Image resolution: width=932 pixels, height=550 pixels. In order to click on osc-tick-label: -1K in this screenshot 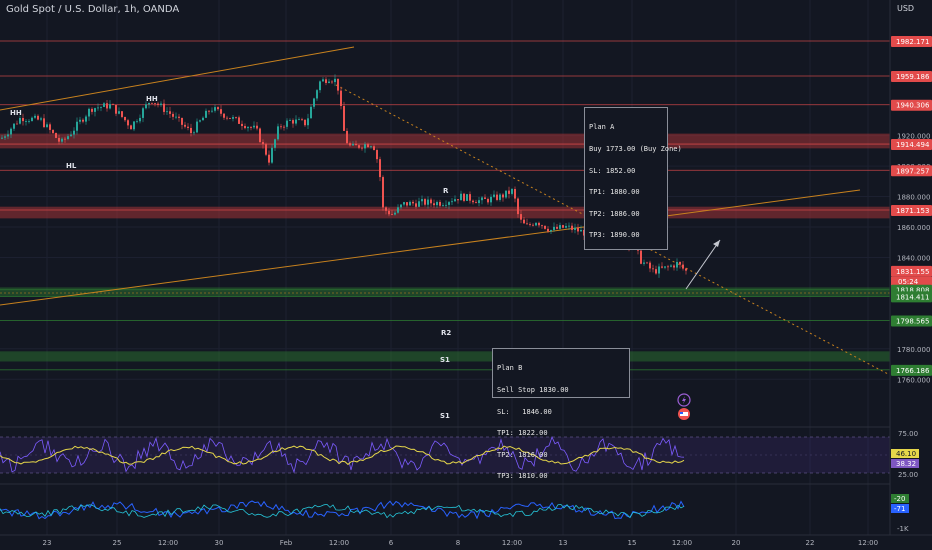, I will do `click(903, 529)`.